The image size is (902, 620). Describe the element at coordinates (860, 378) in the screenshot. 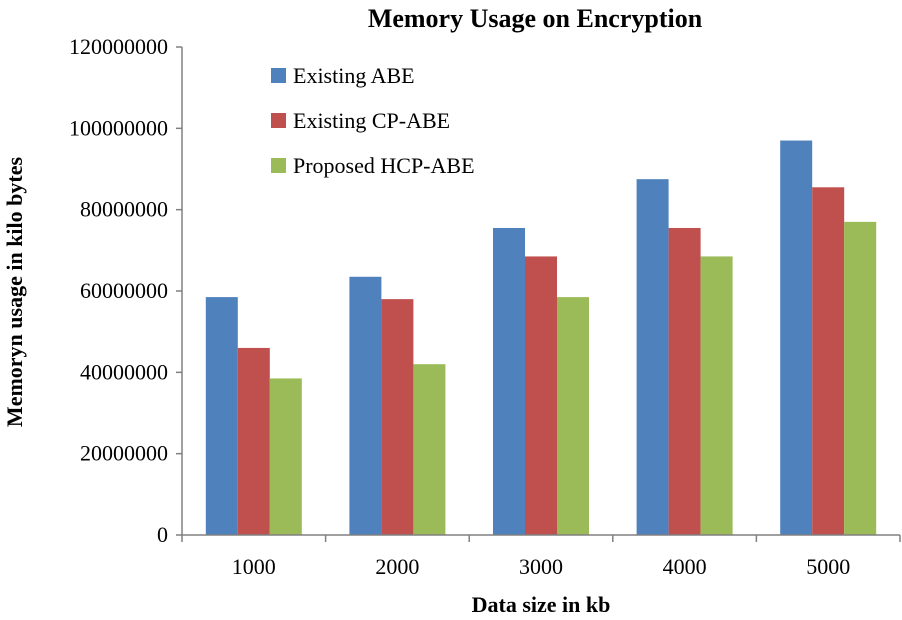

I see `bar-5000-proposed-hcp-abe` at that location.